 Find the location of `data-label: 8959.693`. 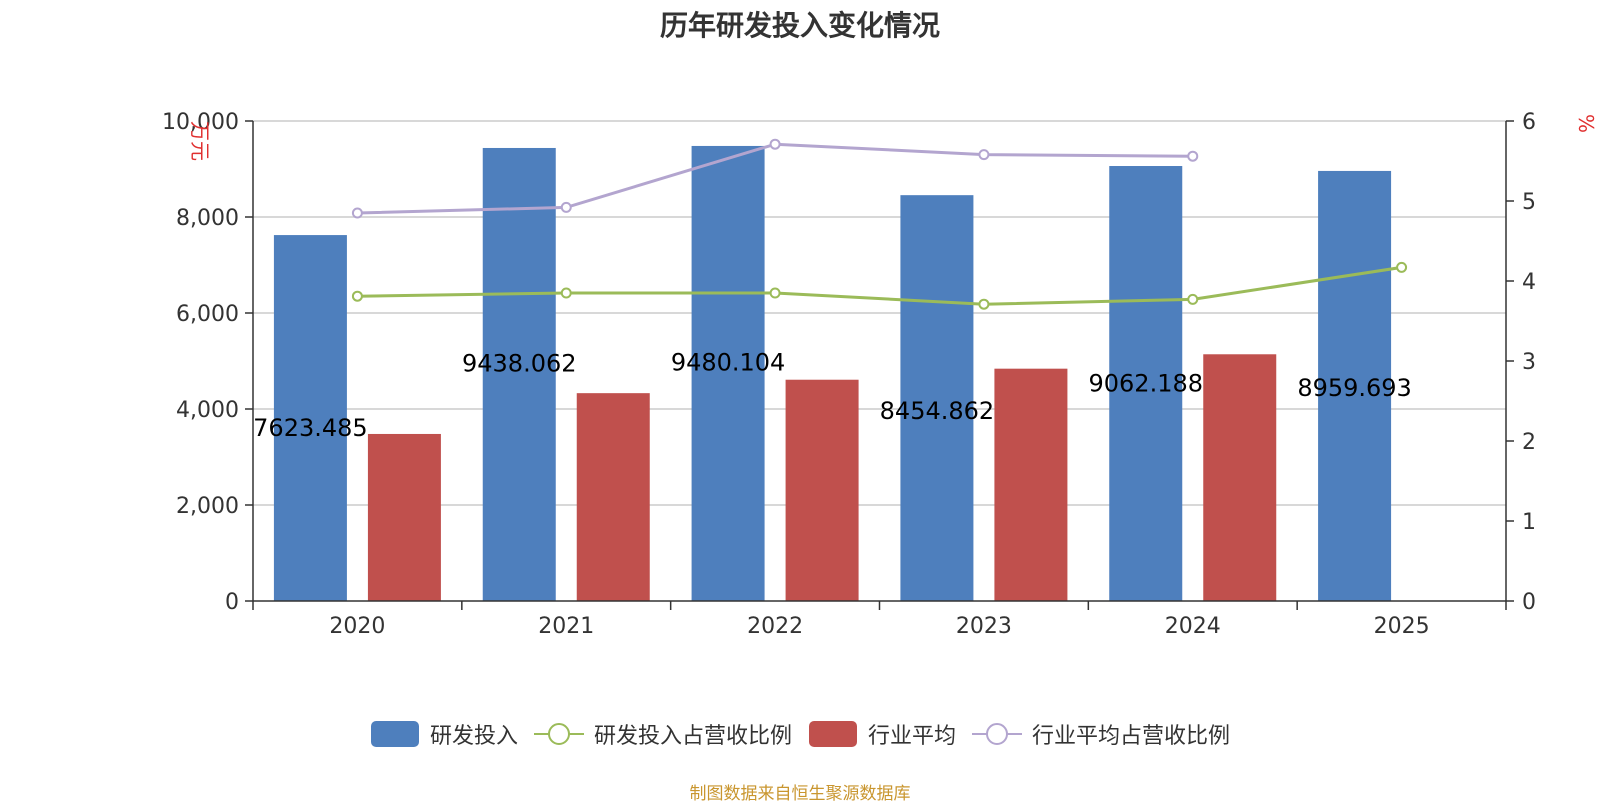

data-label: 8959.693 is located at coordinates (1354, 388).